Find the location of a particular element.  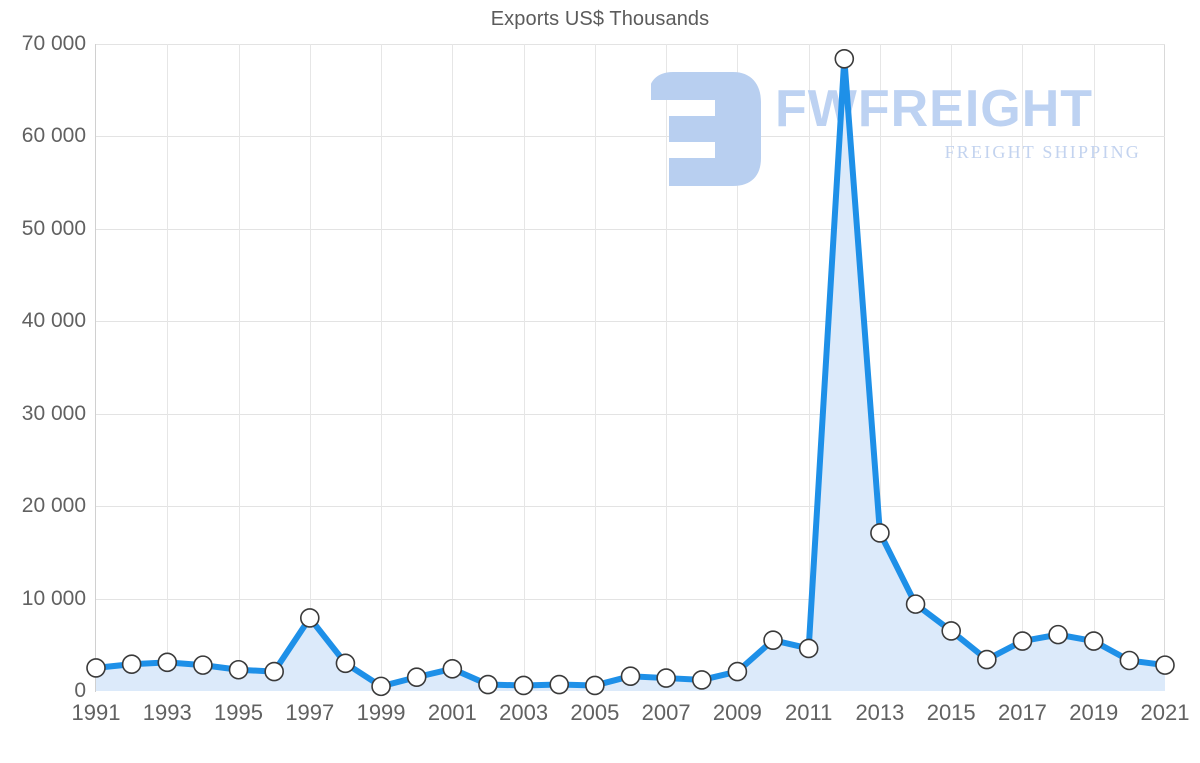

x-tick-label: 2005 is located at coordinates (595, 712).